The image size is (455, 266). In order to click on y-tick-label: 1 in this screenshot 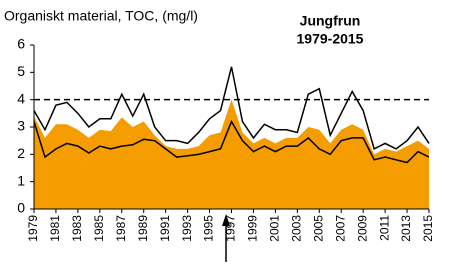, I will do `click(21, 180)`.